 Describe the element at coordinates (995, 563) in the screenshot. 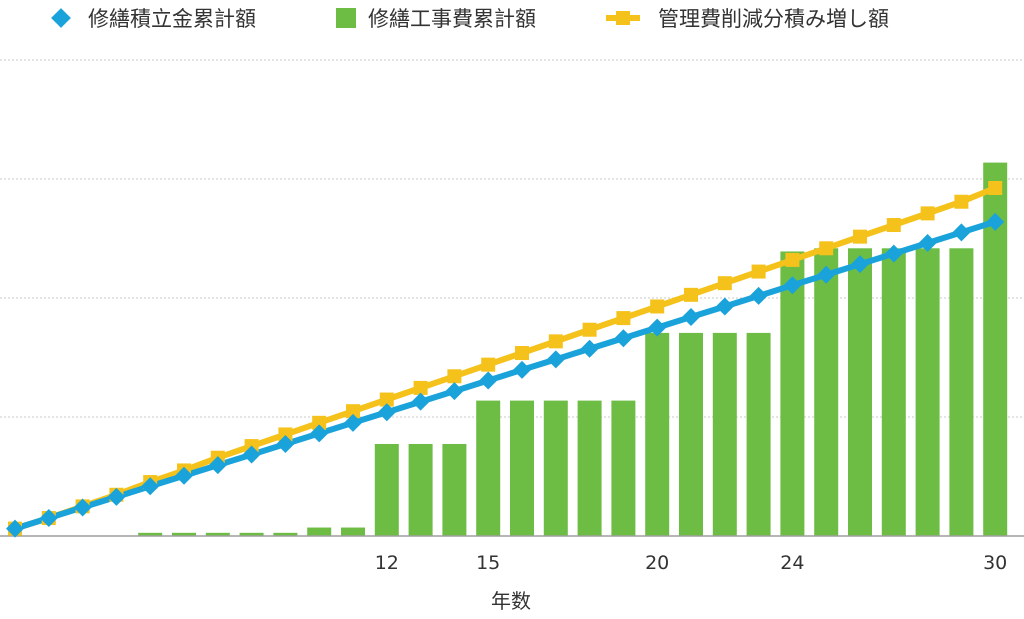

I see `x-tick-label: 30` at that location.